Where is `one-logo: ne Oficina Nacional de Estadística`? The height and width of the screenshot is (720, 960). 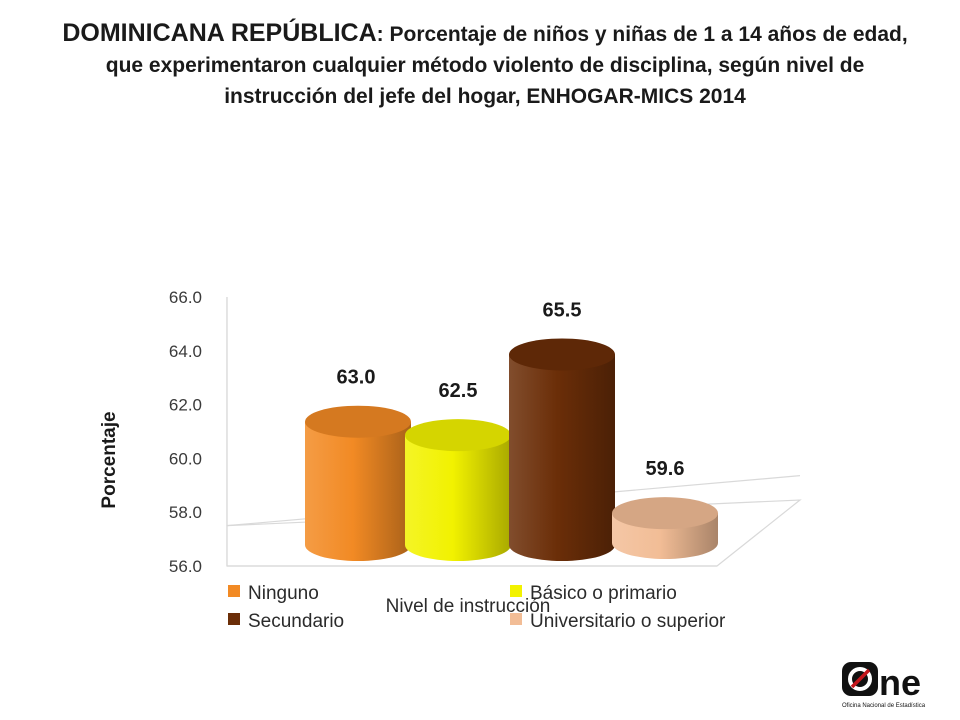 one-logo: ne Oficina Nacional de Estadística is located at coordinates (884, 685).